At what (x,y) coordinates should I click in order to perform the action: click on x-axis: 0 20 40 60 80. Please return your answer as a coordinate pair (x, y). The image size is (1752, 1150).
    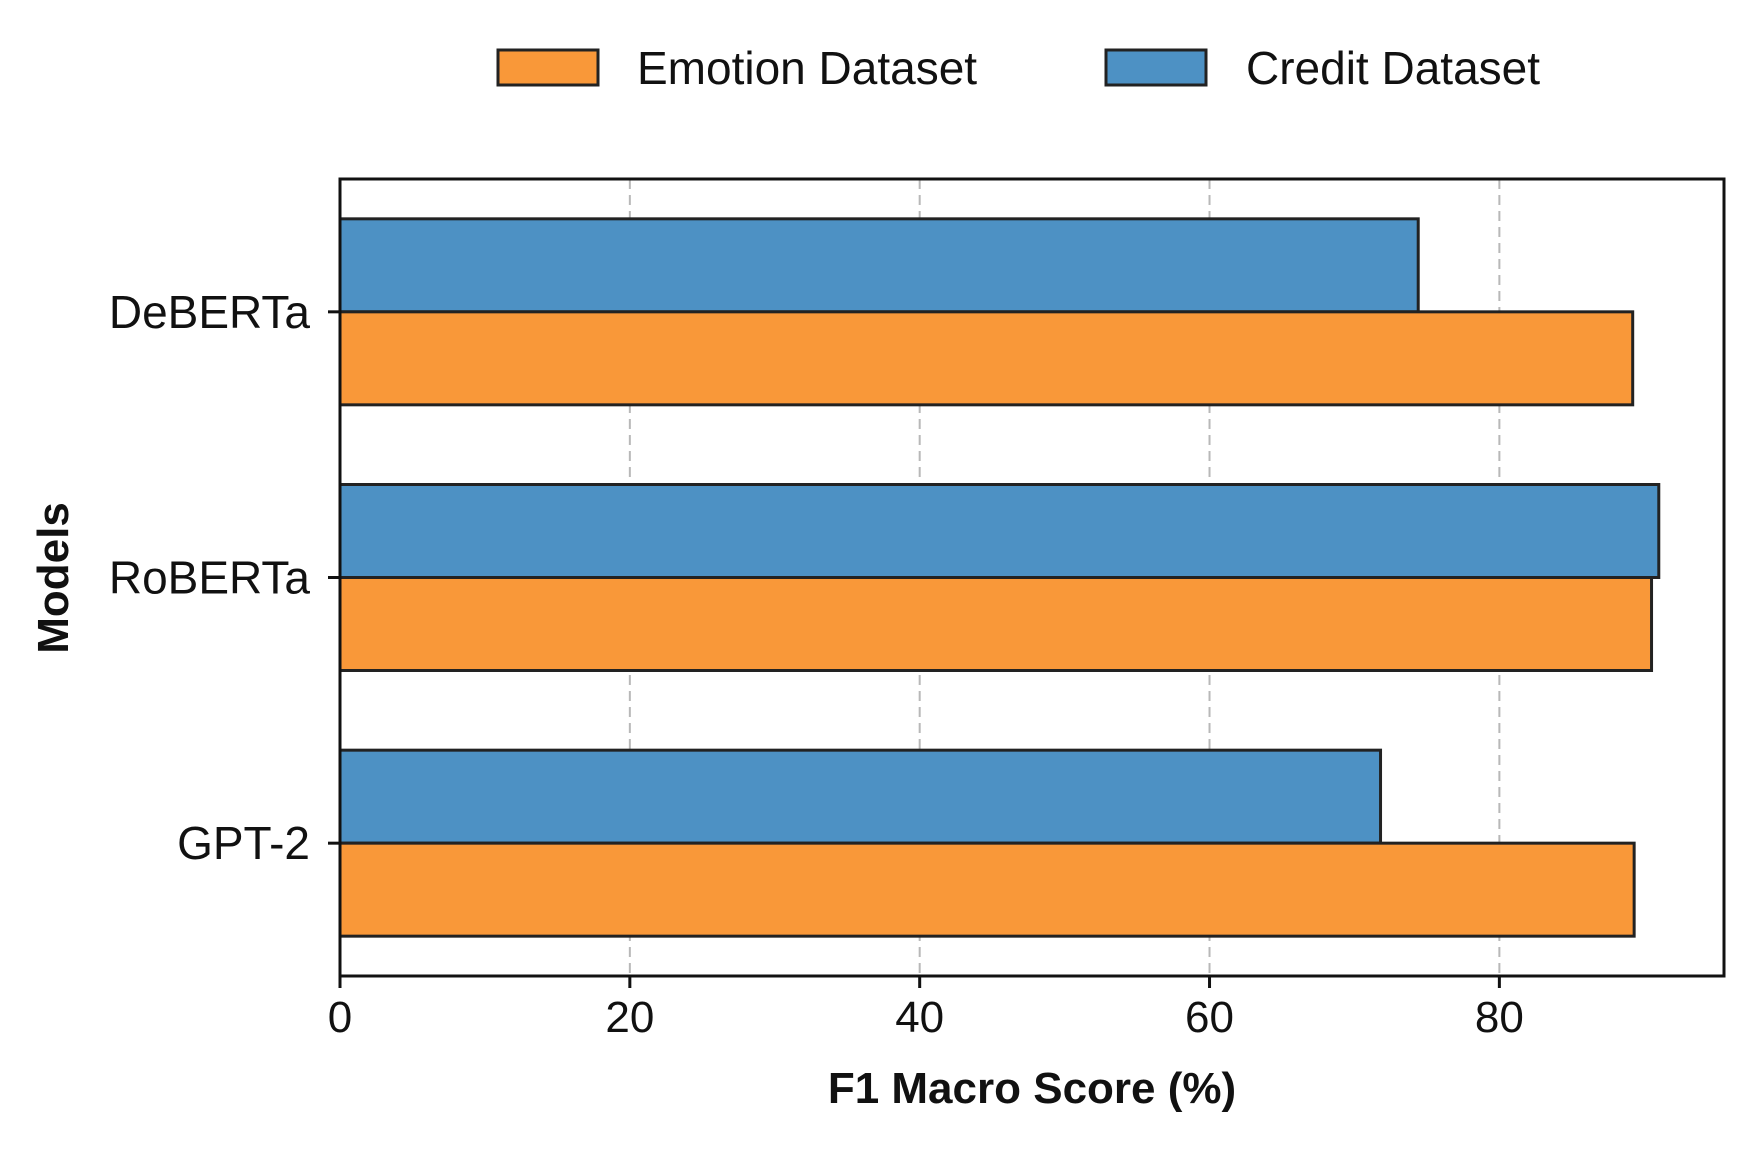
    Looking at the image, I should click on (926, 1009).